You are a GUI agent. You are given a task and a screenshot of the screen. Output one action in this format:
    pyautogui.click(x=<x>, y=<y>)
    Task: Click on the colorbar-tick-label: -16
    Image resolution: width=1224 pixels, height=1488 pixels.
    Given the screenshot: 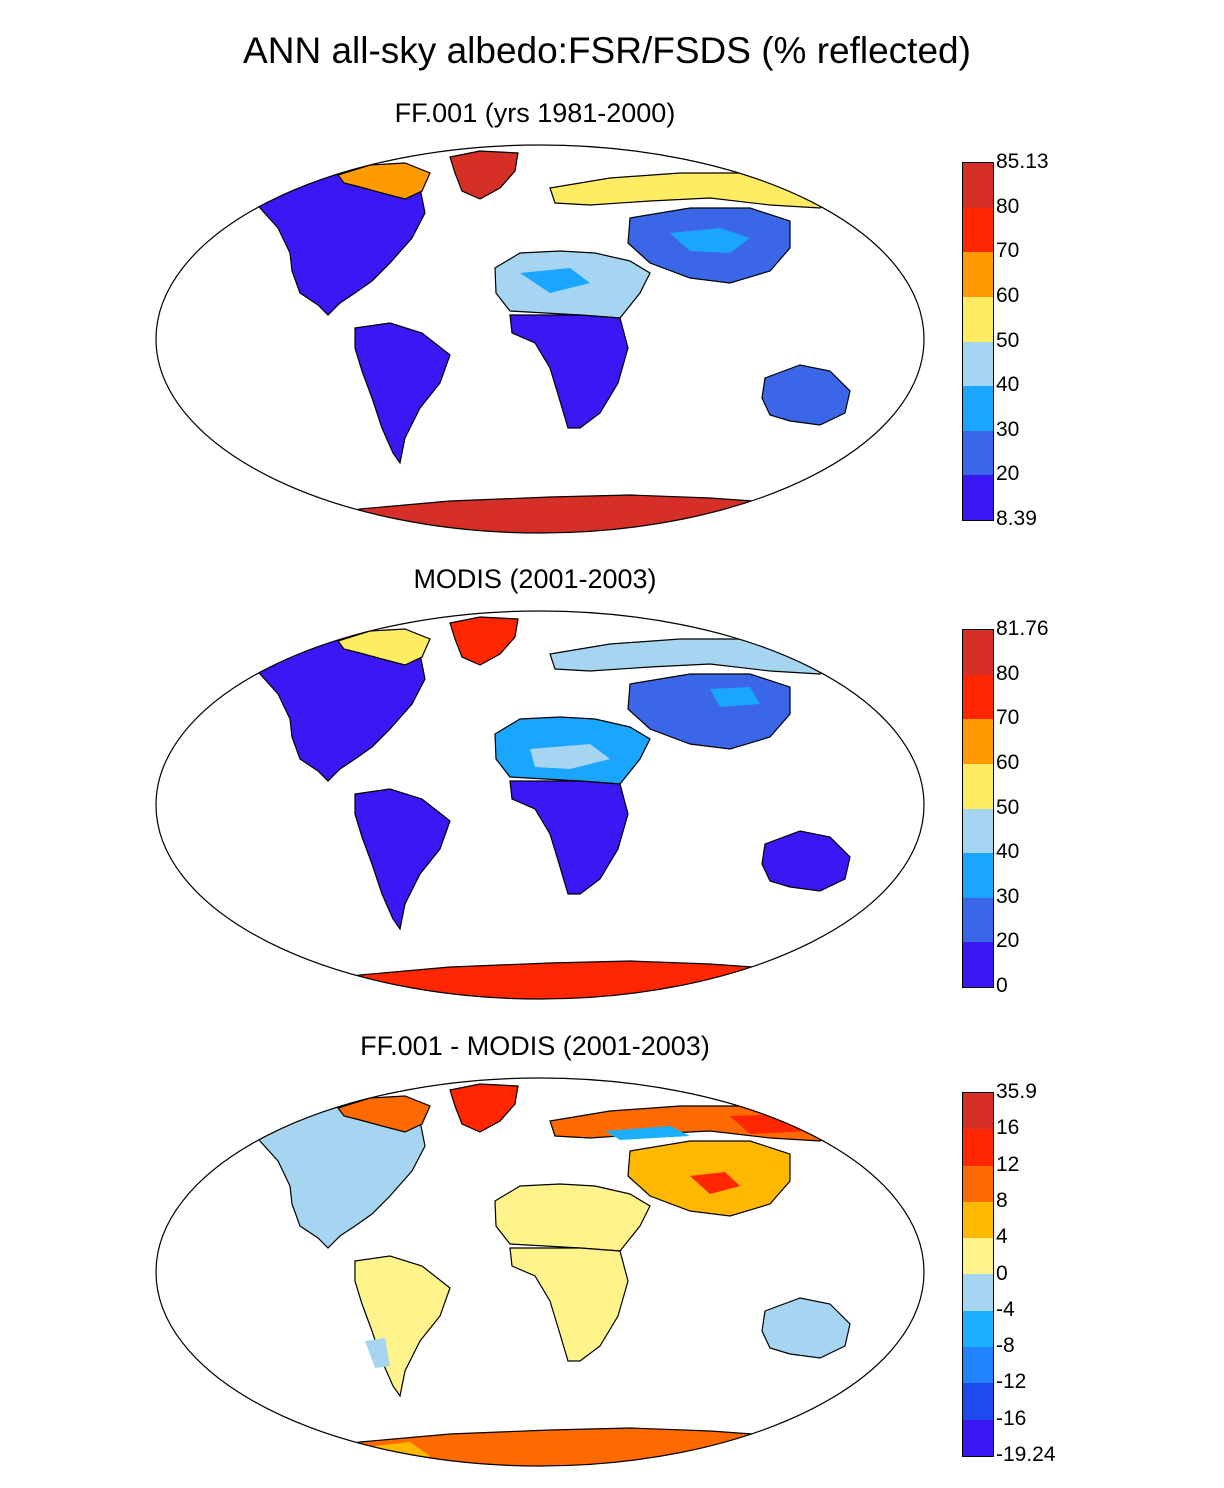 What is the action you would take?
    pyautogui.click(x=1011, y=1418)
    